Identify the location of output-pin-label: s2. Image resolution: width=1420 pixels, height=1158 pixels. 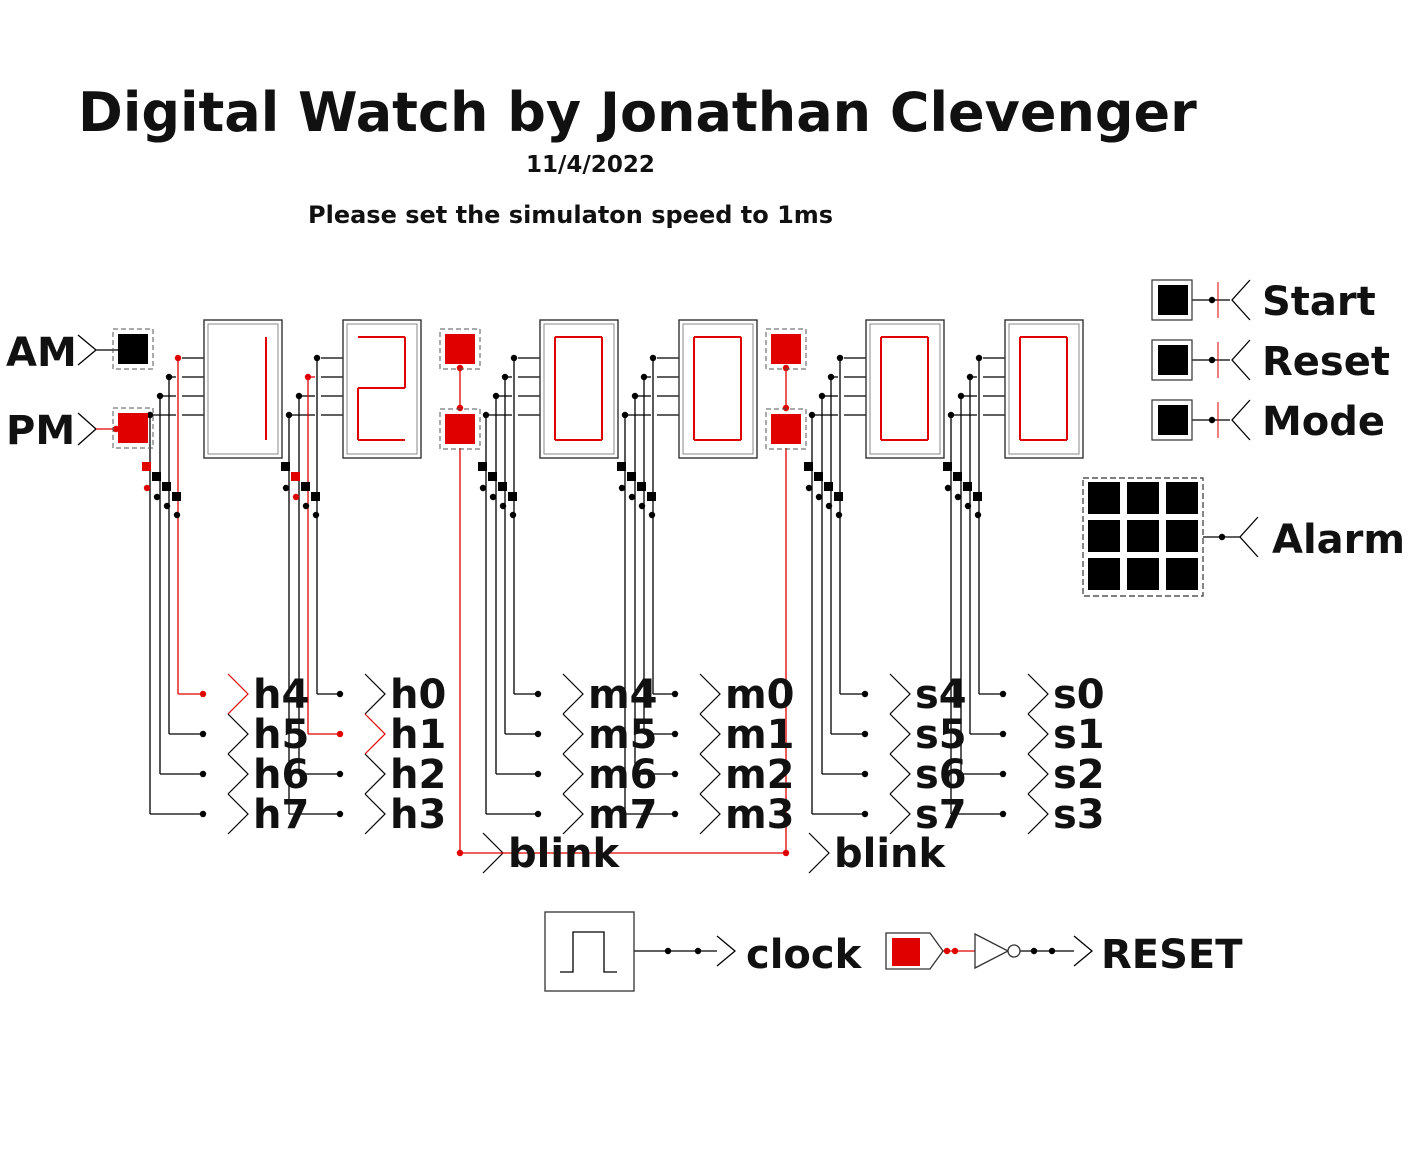
(1079, 775).